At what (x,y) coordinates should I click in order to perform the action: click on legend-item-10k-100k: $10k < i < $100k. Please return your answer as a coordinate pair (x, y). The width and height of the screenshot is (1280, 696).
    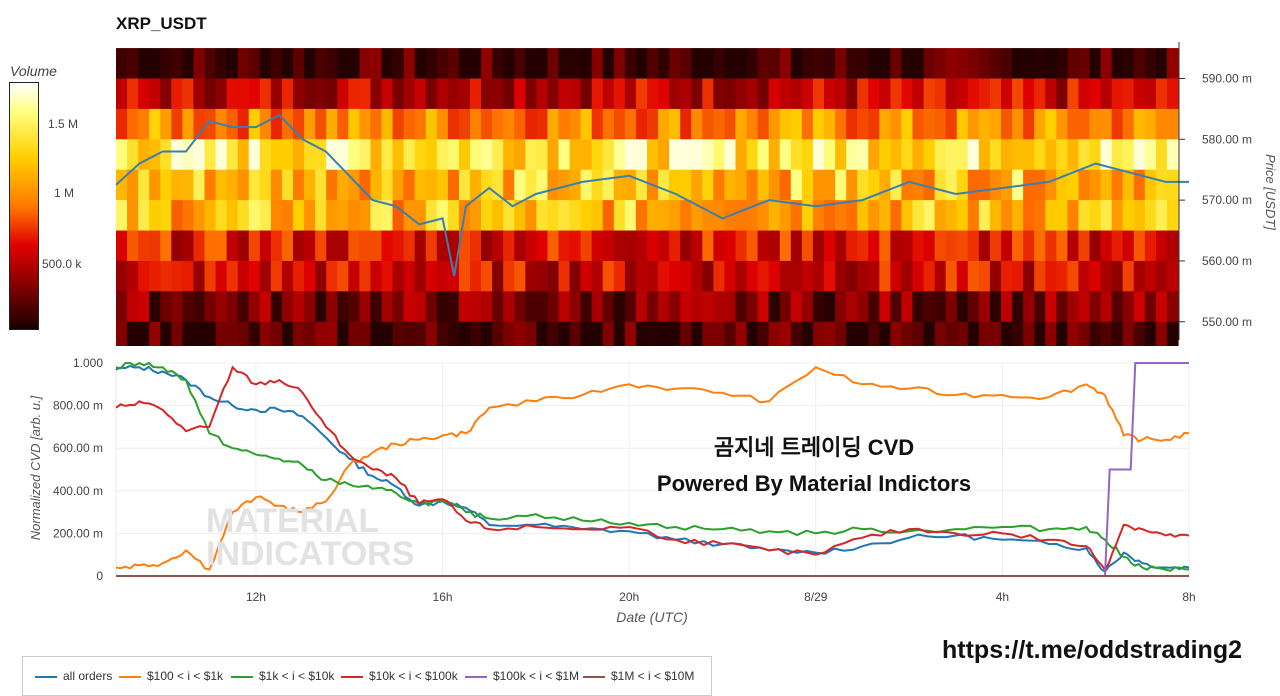
    Looking at the image, I should click on (399, 676).